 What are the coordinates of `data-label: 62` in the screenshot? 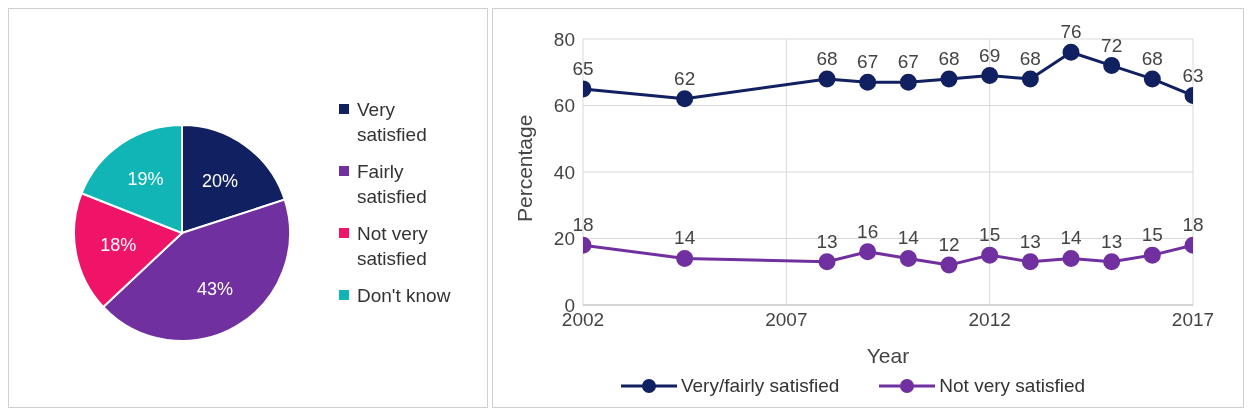 It's located at (685, 78).